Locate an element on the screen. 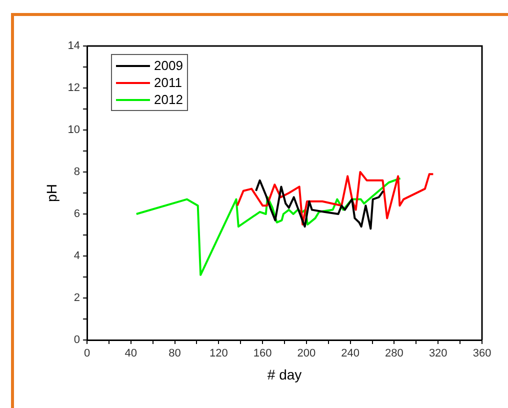 Image resolution: width=508 pixels, height=408 pixels. y-tick-label: 2 is located at coordinates (77, 298).